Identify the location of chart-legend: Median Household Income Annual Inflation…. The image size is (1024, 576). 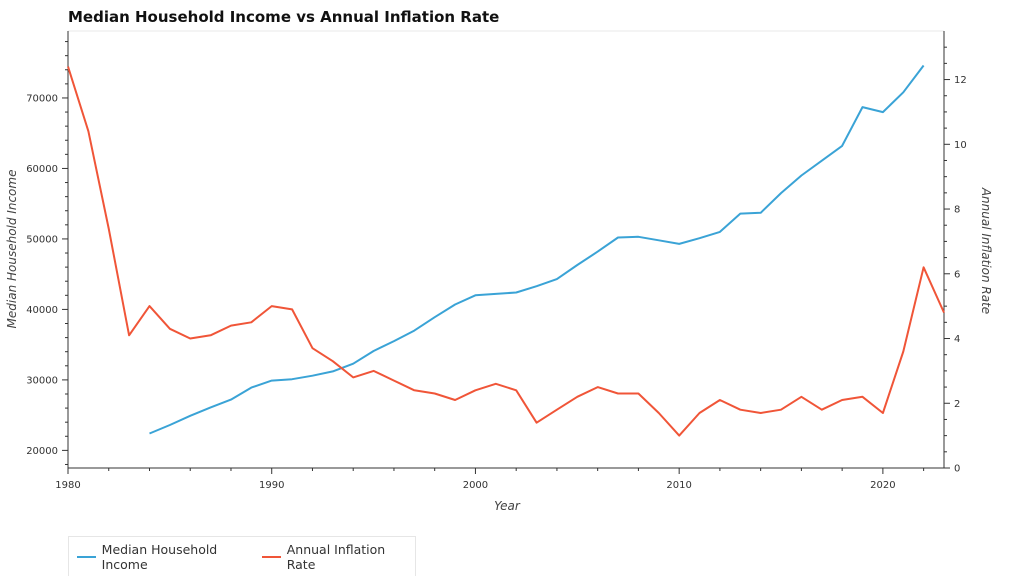
(242, 556).